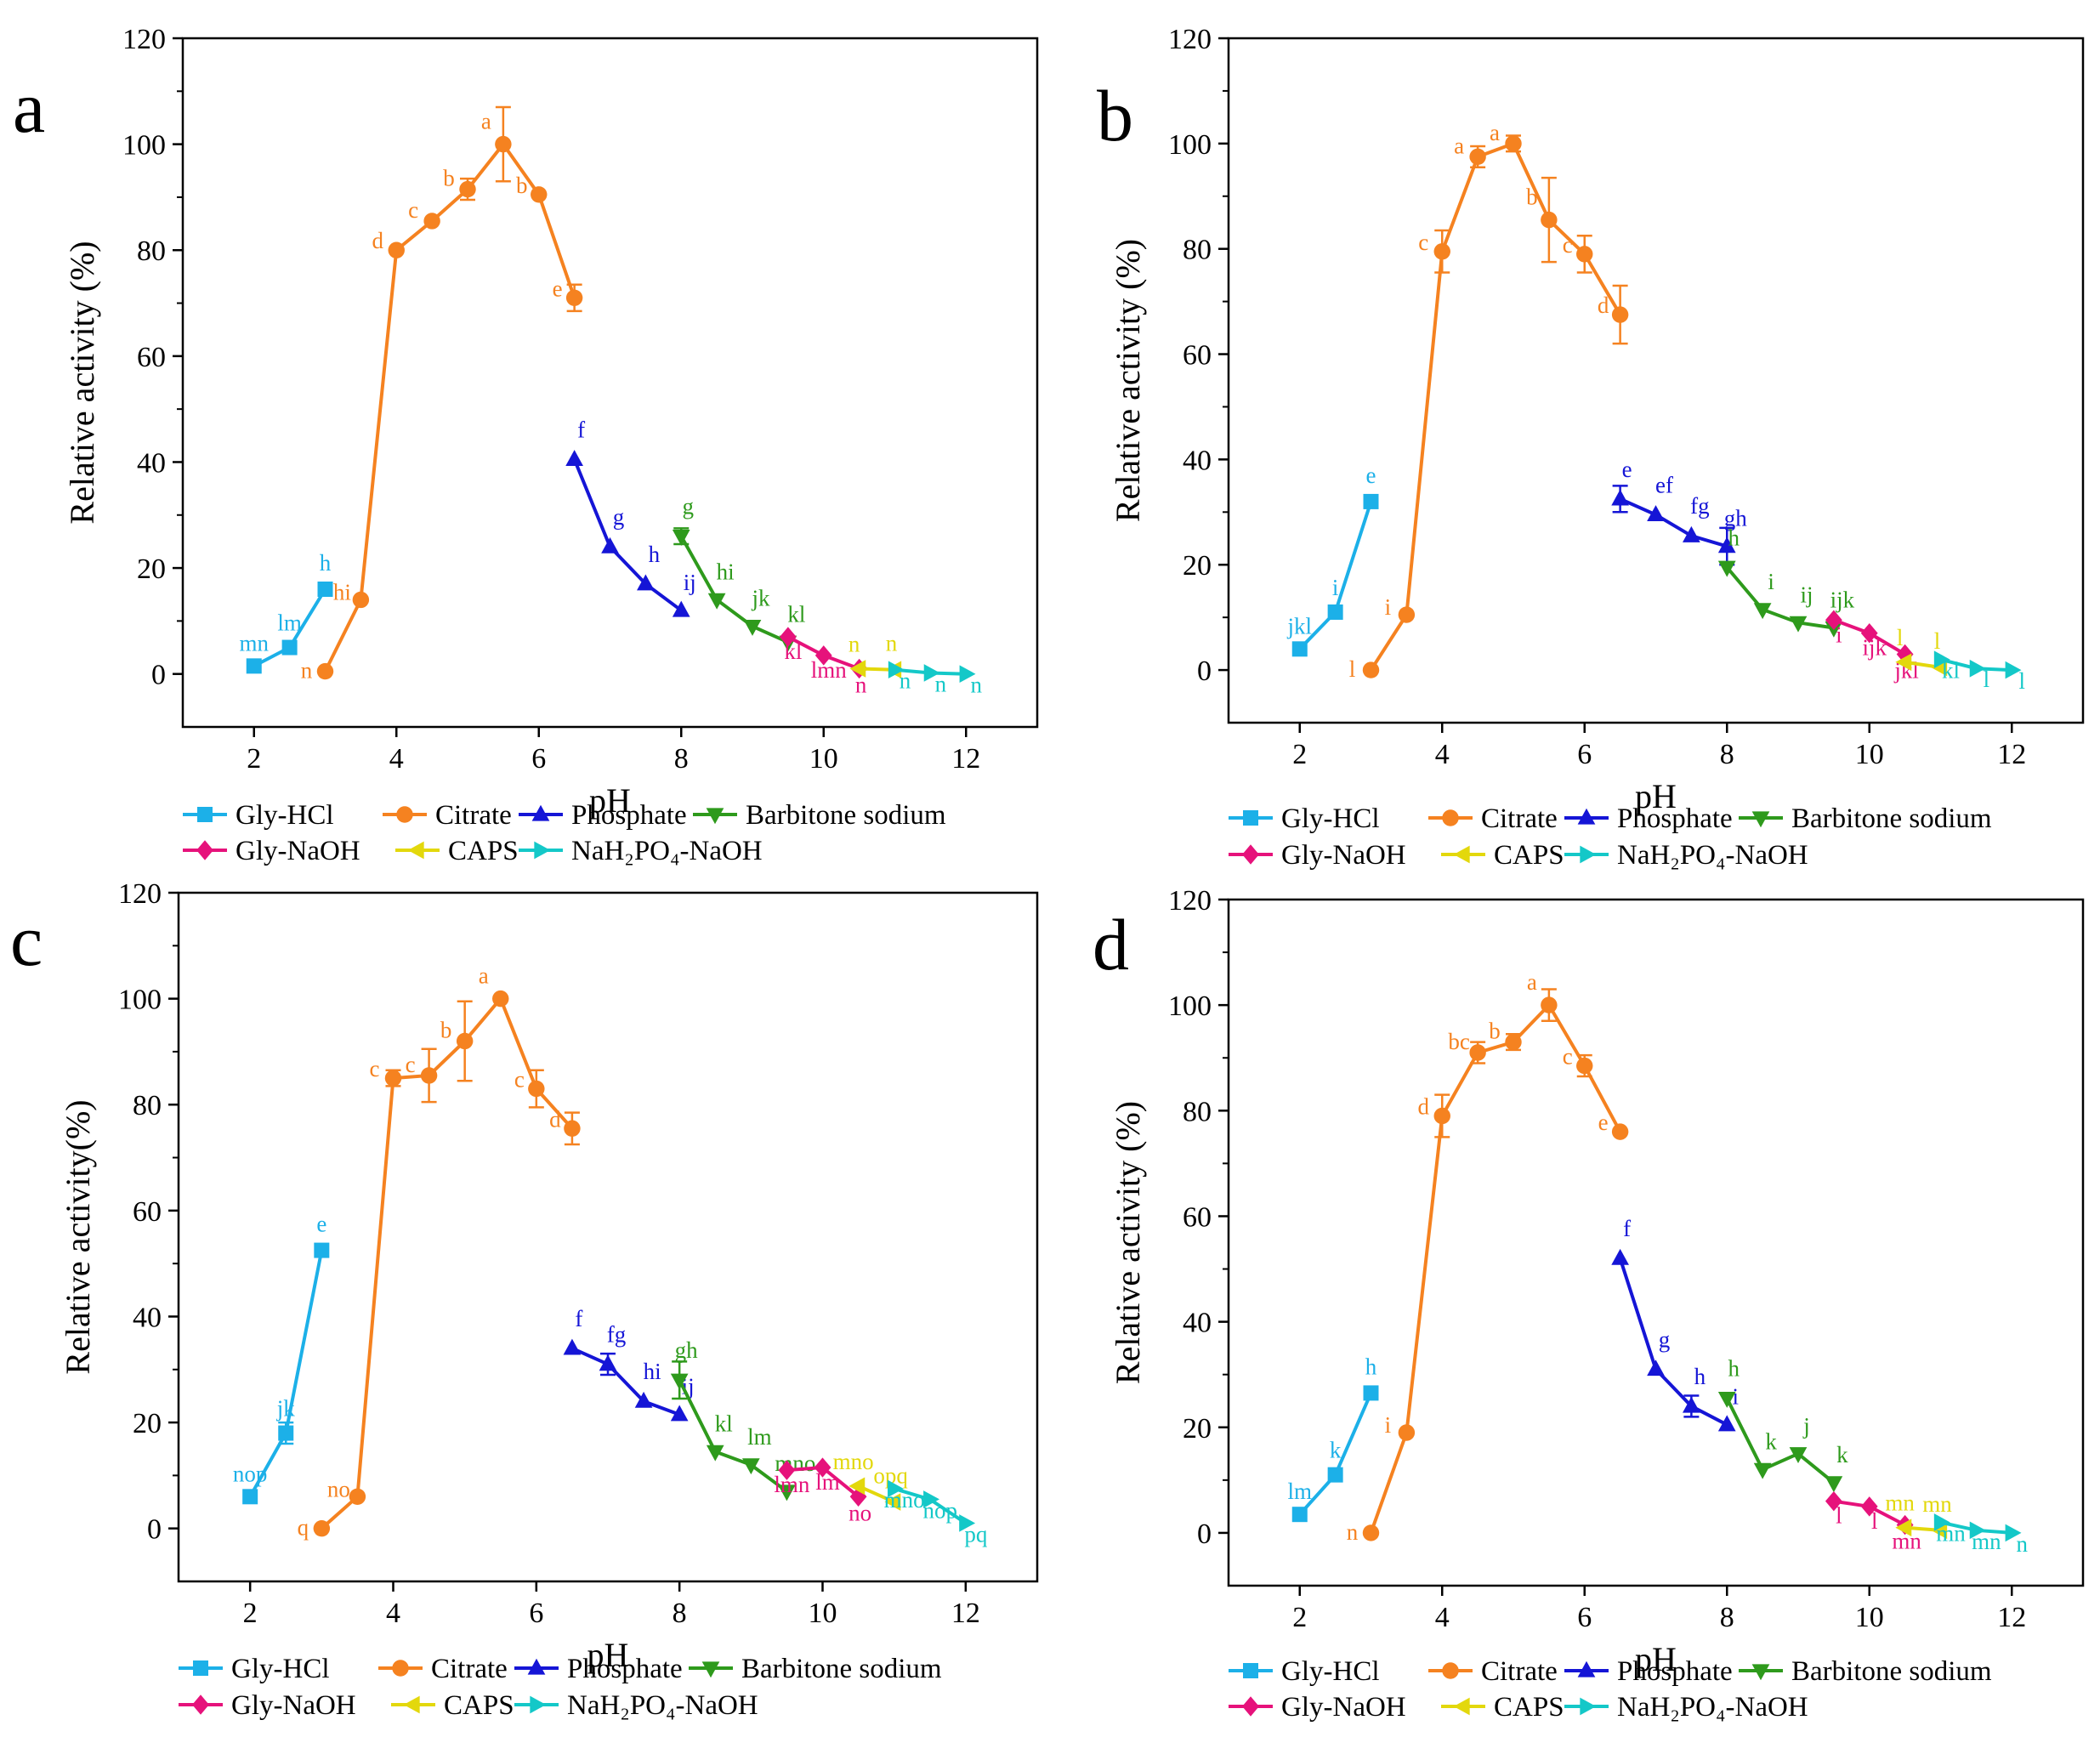 The image size is (2100, 1737). What do you see at coordinates (976, 1534) in the screenshot?
I see `significance-label: pq` at bounding box center [976, 1534].